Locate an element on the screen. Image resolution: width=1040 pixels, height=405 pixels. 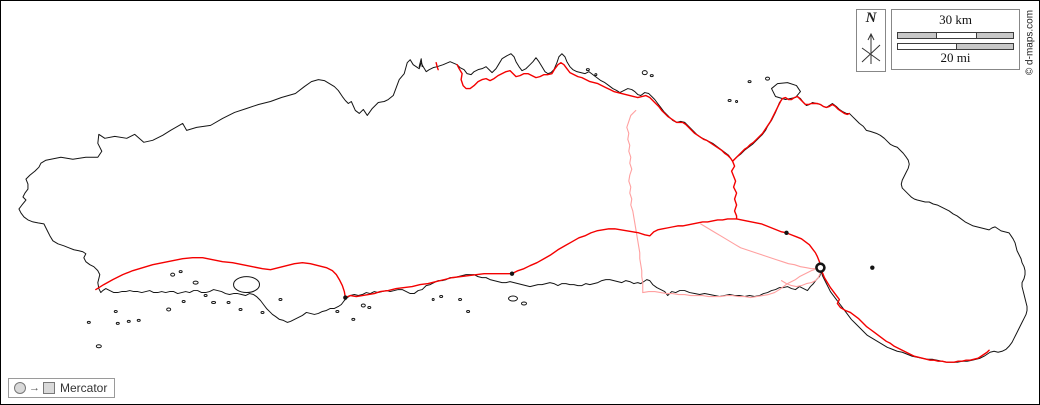
north-label: N is located at coordinates (871, 18).